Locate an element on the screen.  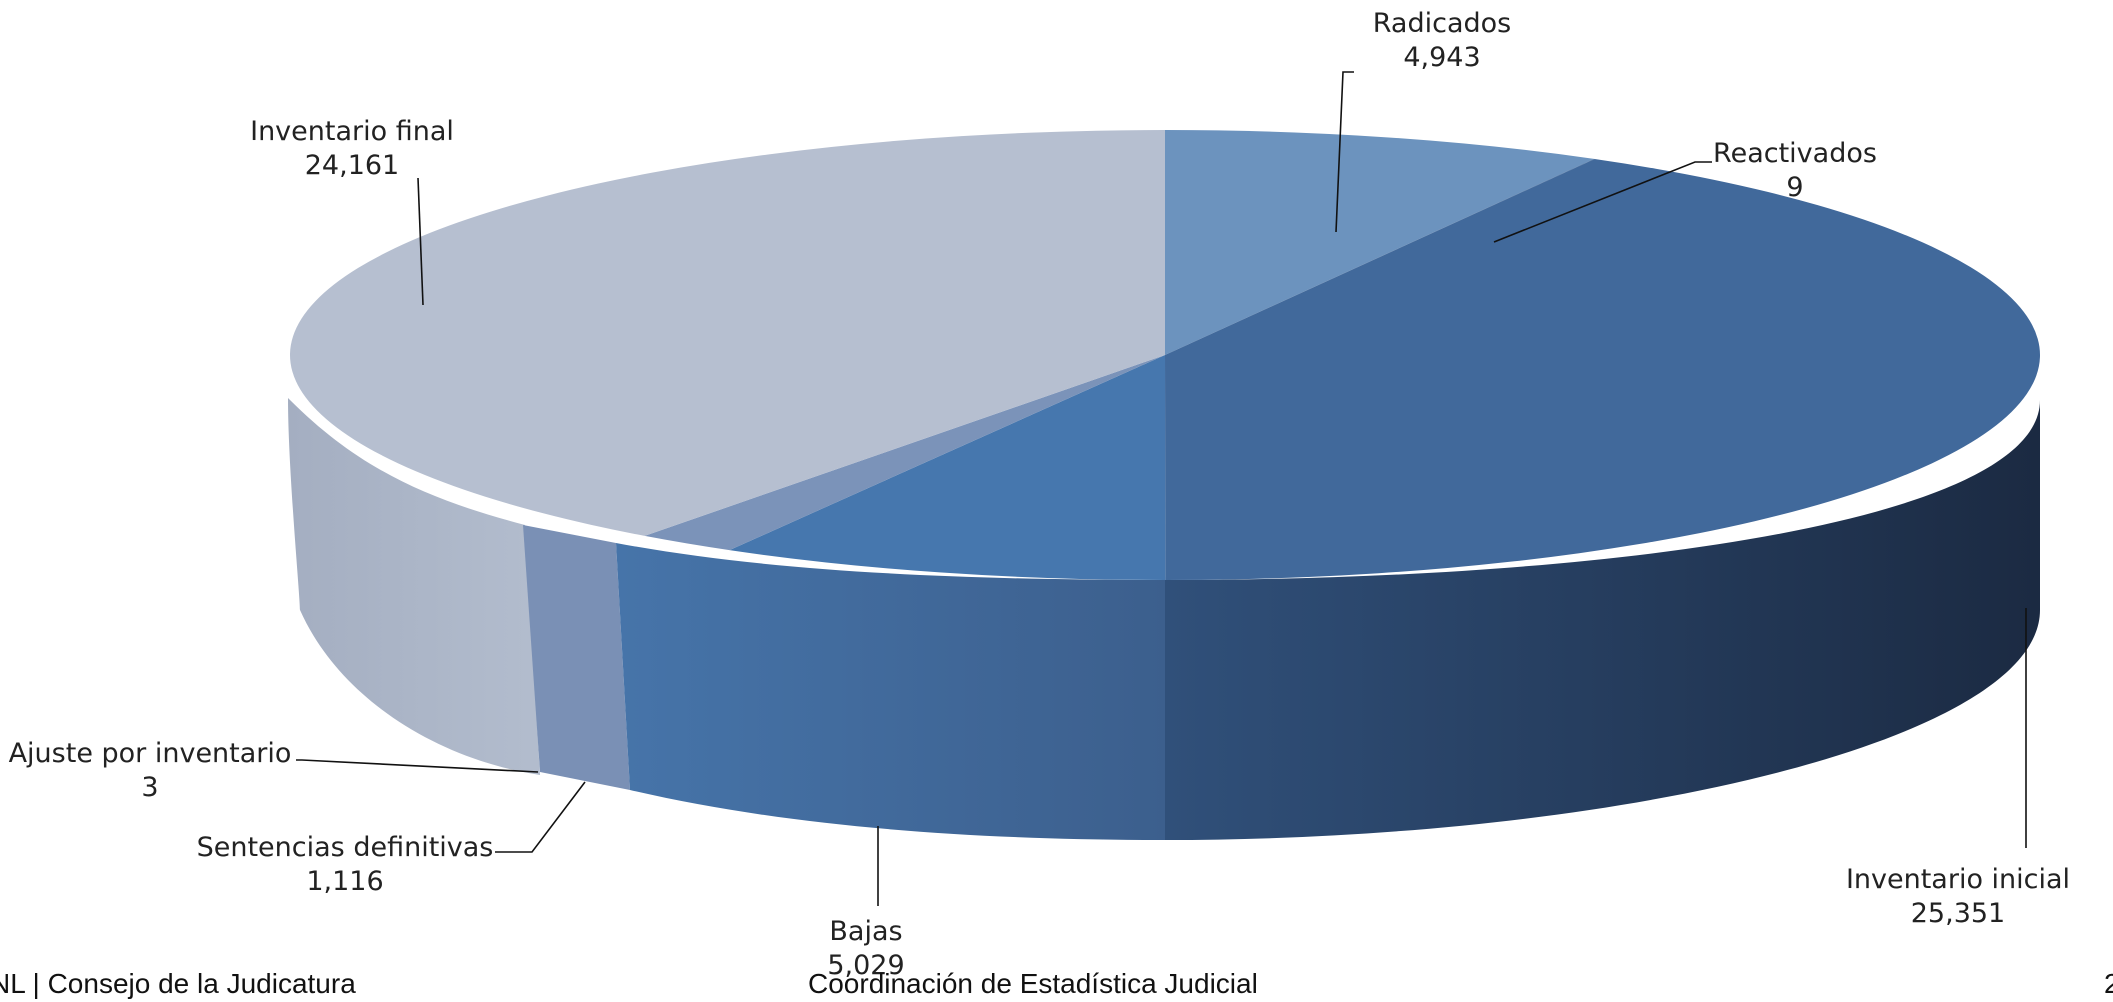
data-label-value: 24,161 is located at coordinates (352, 165).